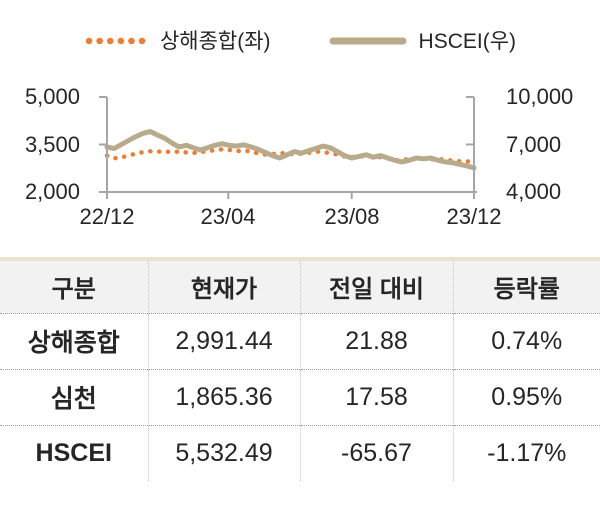 The image size is (600, 506). Describe the element at coordinates (534, 144) in the screenshot. I see `right-axis-tick-label: 7,000` at that location.